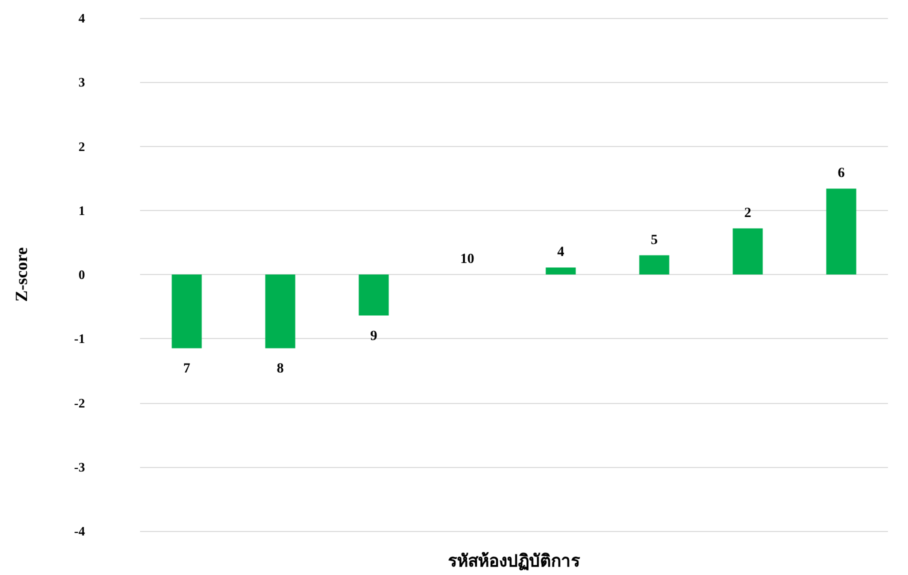 The width and height of the screenshot is (908, 575). I want to click on y-tick-label: 4, so click(82, 18).